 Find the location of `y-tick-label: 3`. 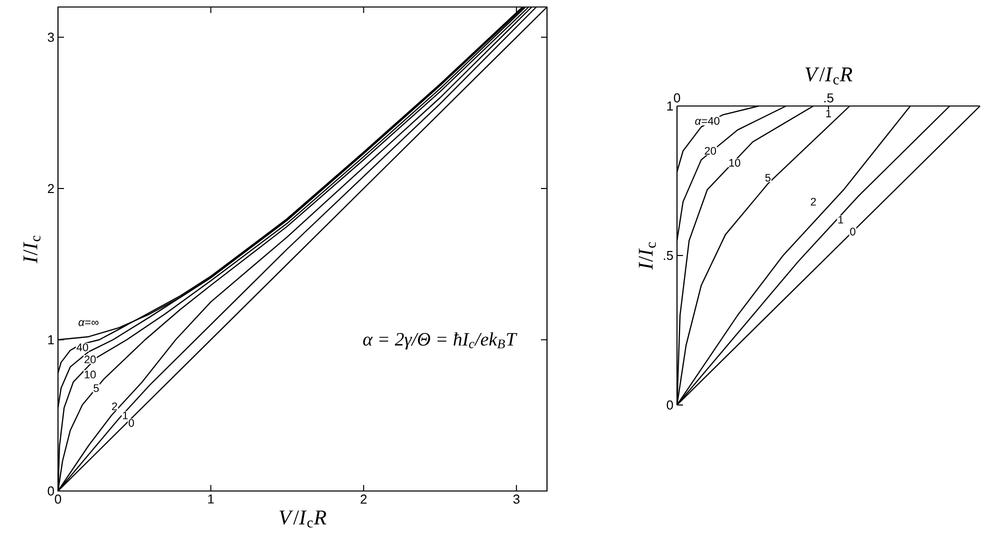

y-tick-label: 3 is located at coordinates (51, 37).